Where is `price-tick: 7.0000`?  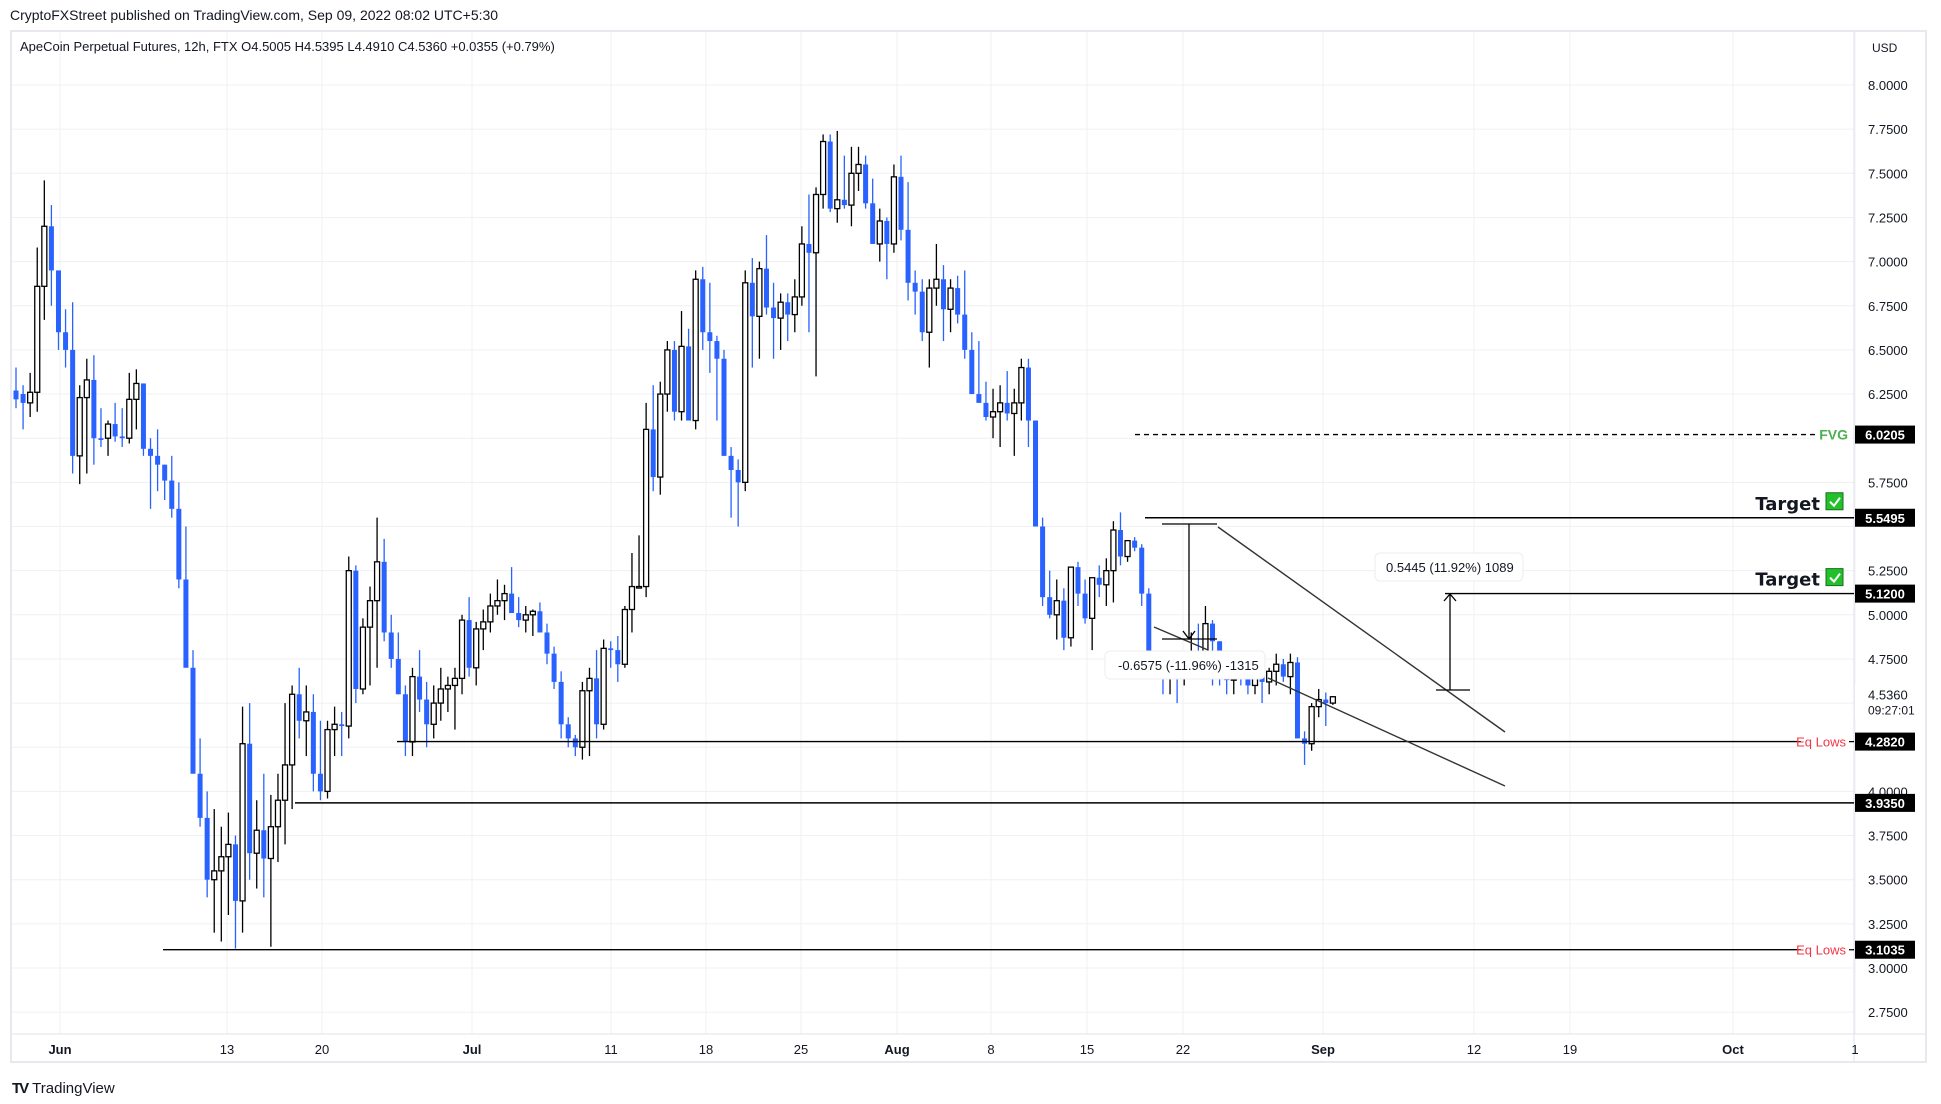
price-tick: 7.0000 is located at coordinates (1888, 262).